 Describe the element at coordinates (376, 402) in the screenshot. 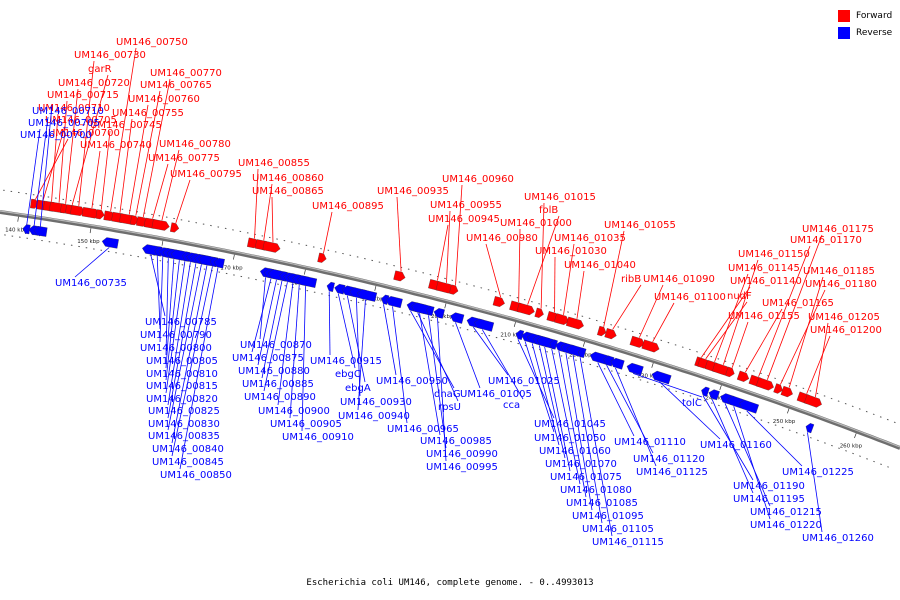

I see `reverse-gene-label: UM146_00930` at that location.